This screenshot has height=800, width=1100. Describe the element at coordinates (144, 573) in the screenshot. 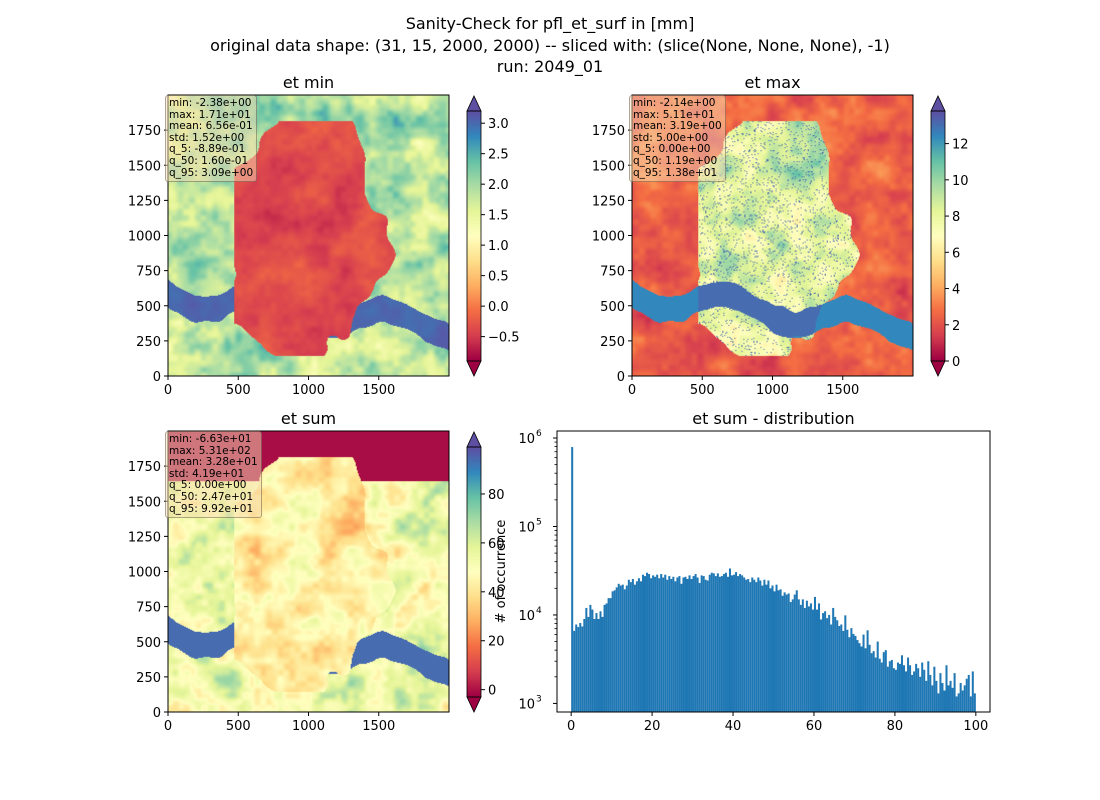

I see `et-sum-y-tick-label: 1000` at that location.